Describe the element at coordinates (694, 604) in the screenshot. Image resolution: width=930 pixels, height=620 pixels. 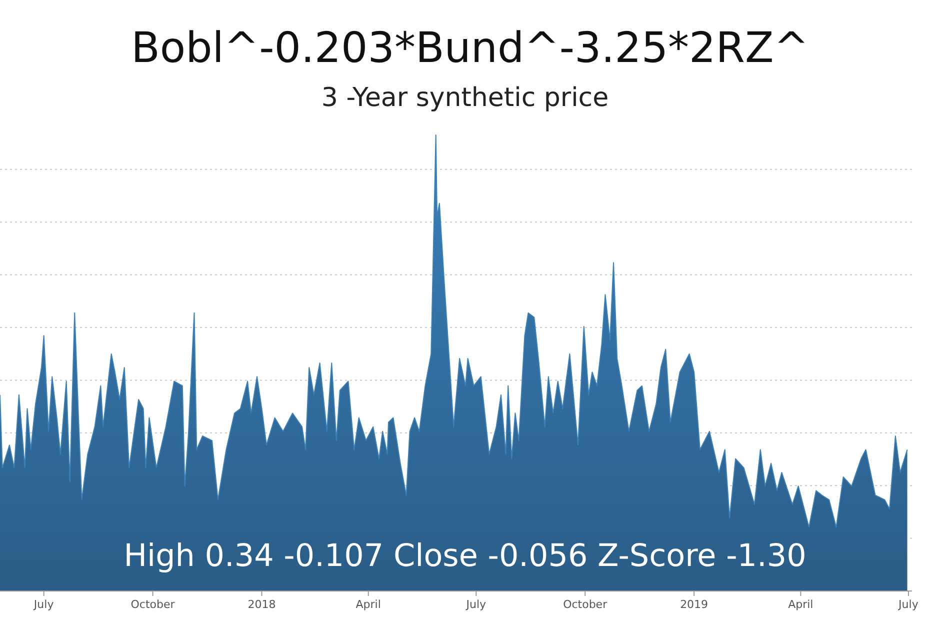
I see `x-tick-label: 2019` at that location.